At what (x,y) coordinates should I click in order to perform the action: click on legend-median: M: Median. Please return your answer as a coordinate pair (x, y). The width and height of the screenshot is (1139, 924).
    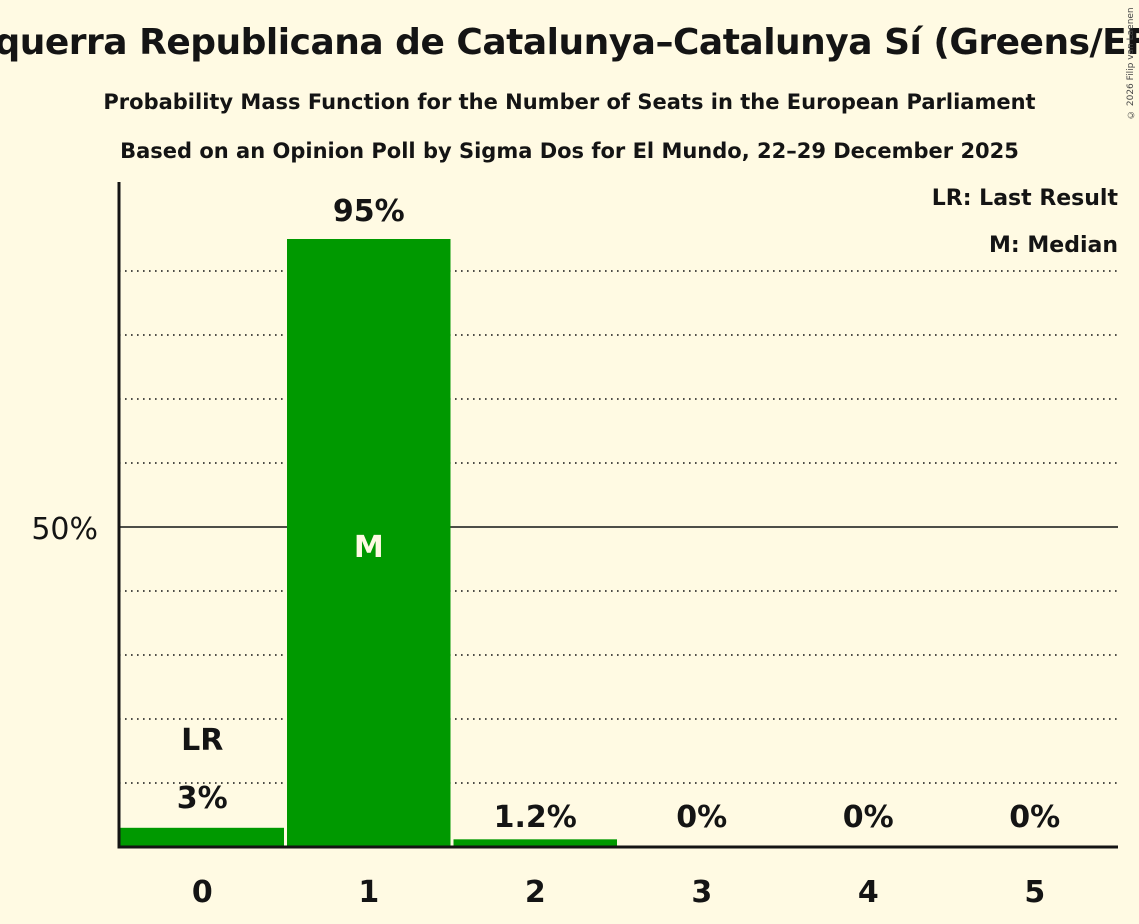
    Looking at the image, I should click on (1053, 245).